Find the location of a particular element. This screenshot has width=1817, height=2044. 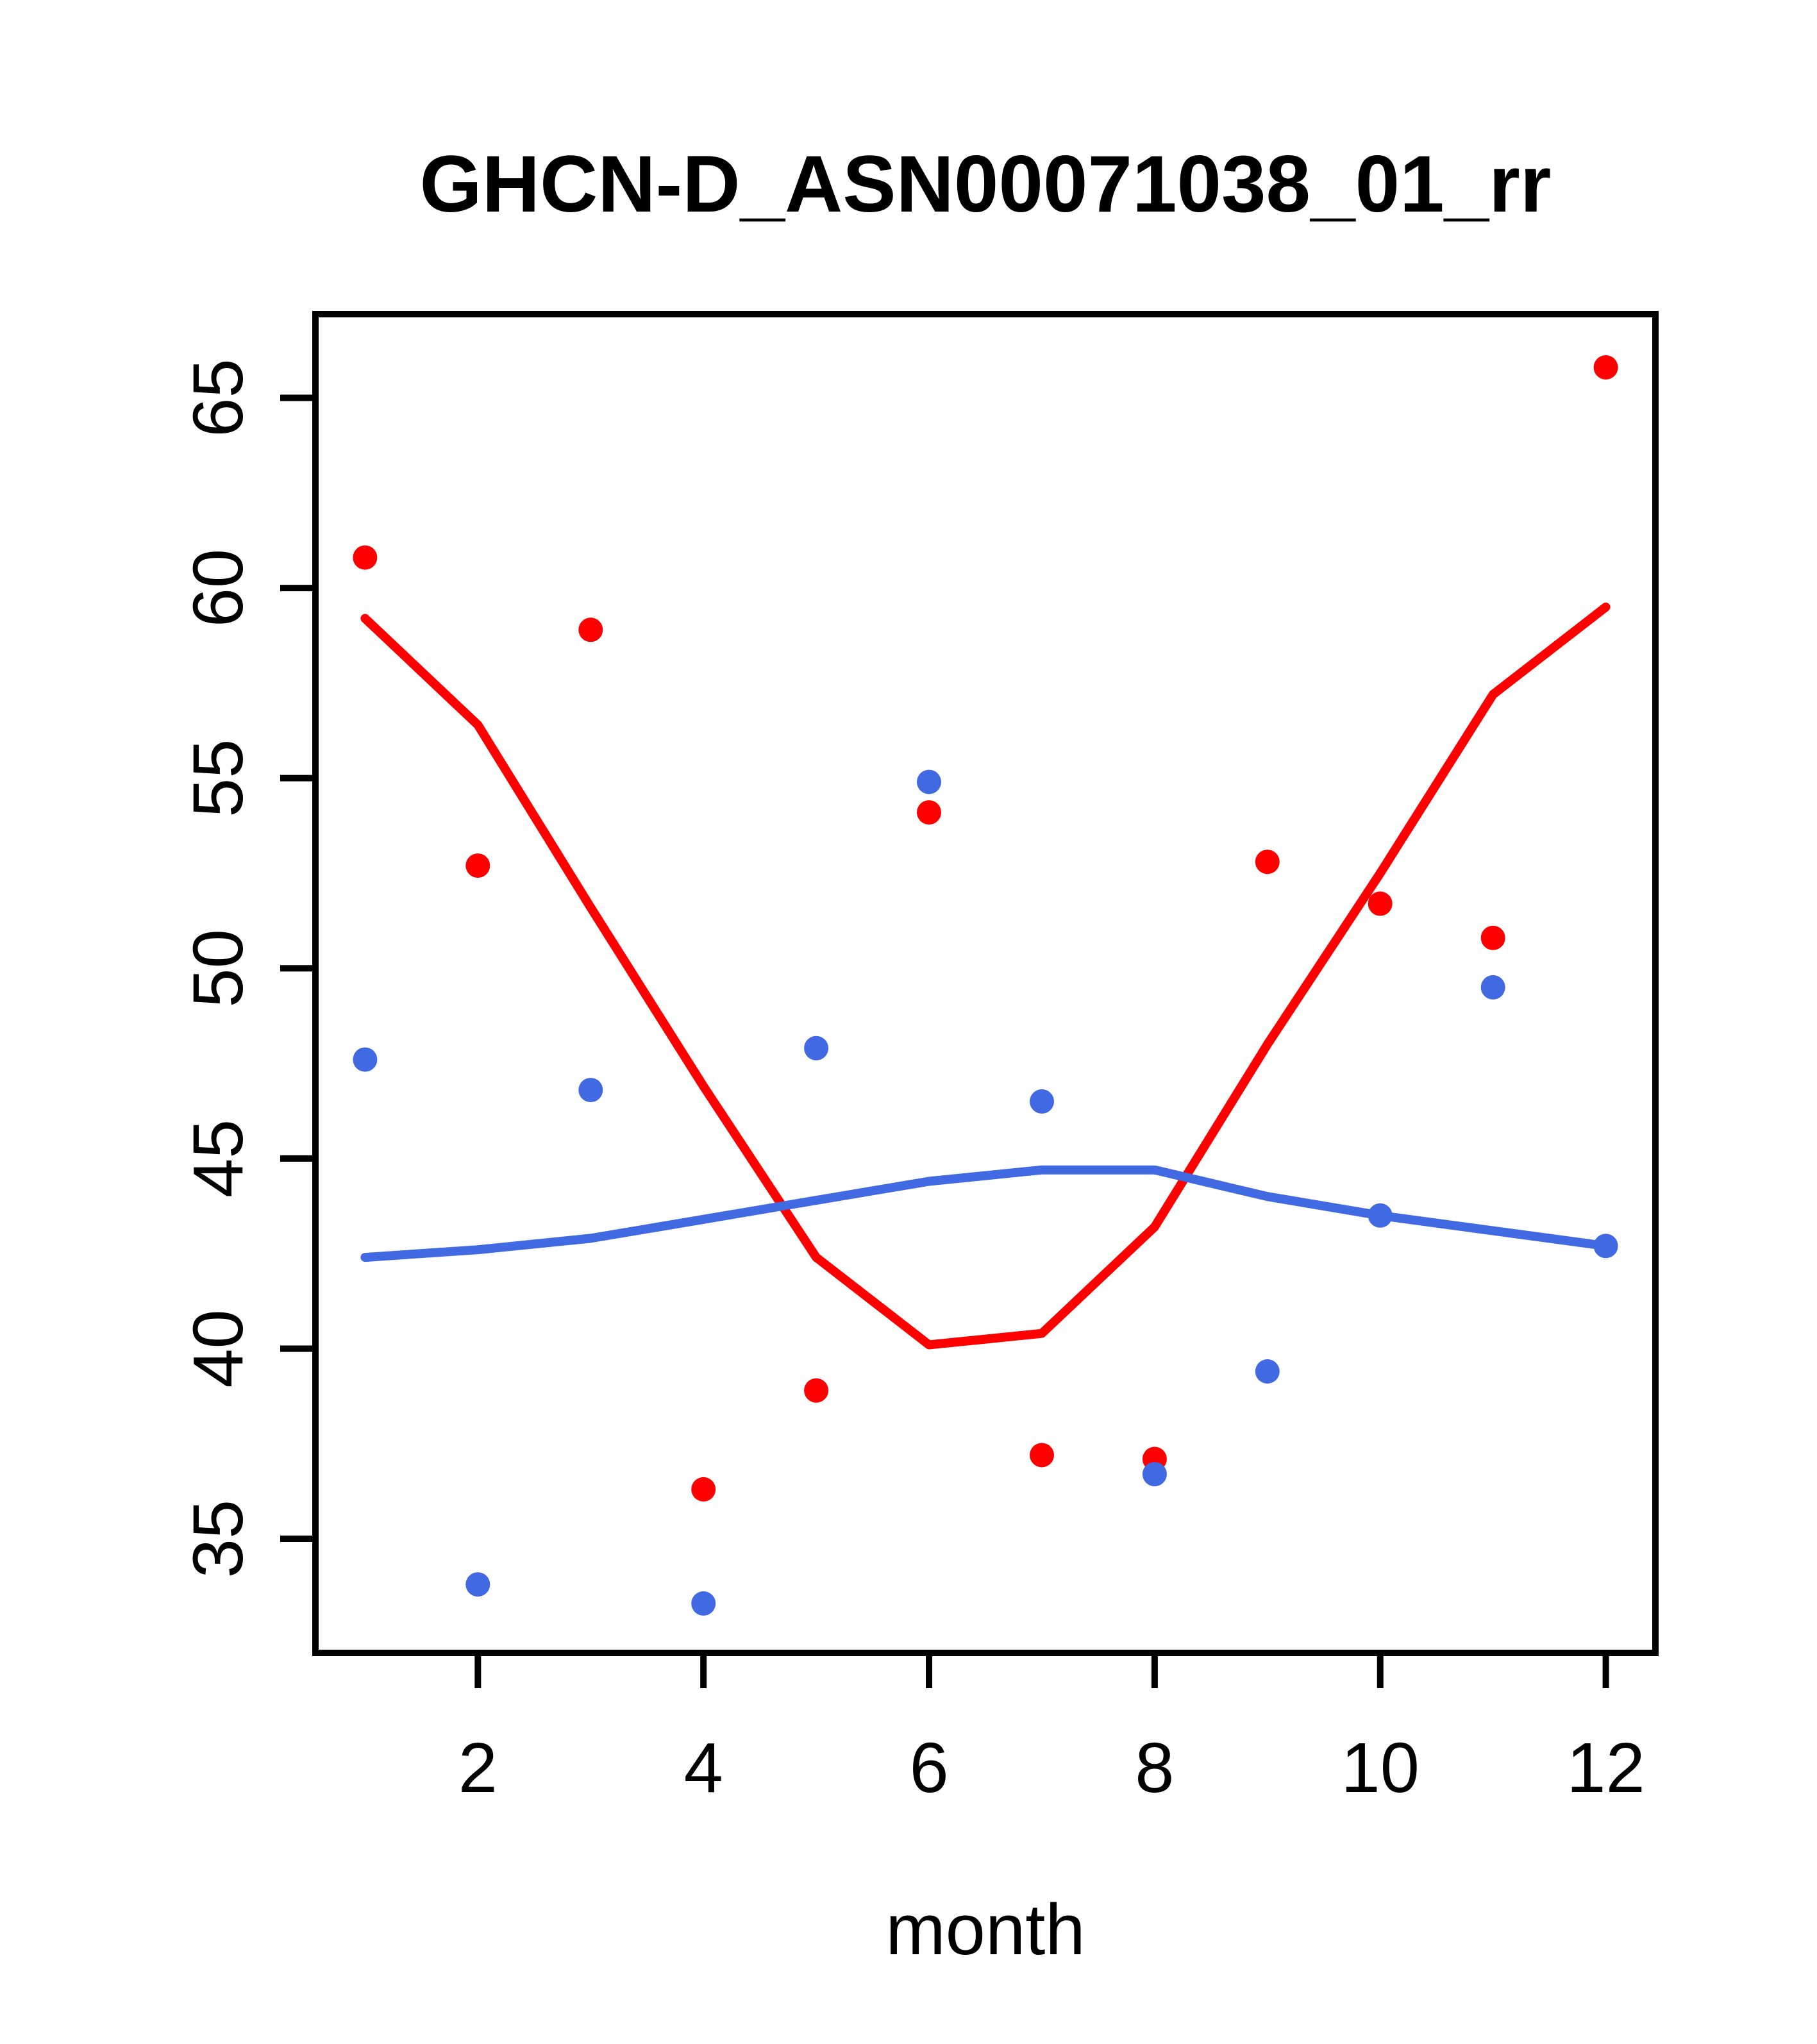

chart-title: GHCN-D_ASN00071038_01_rr is located at coordinates (986, 184).